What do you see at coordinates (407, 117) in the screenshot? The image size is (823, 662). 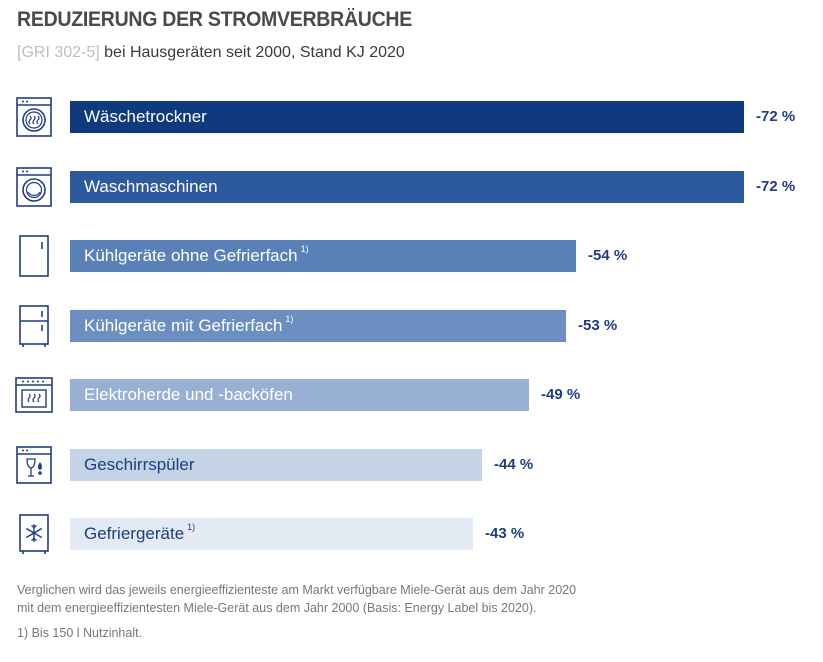 I see `bar-0: Wäschetrockner` at bounding box center [407, 117].